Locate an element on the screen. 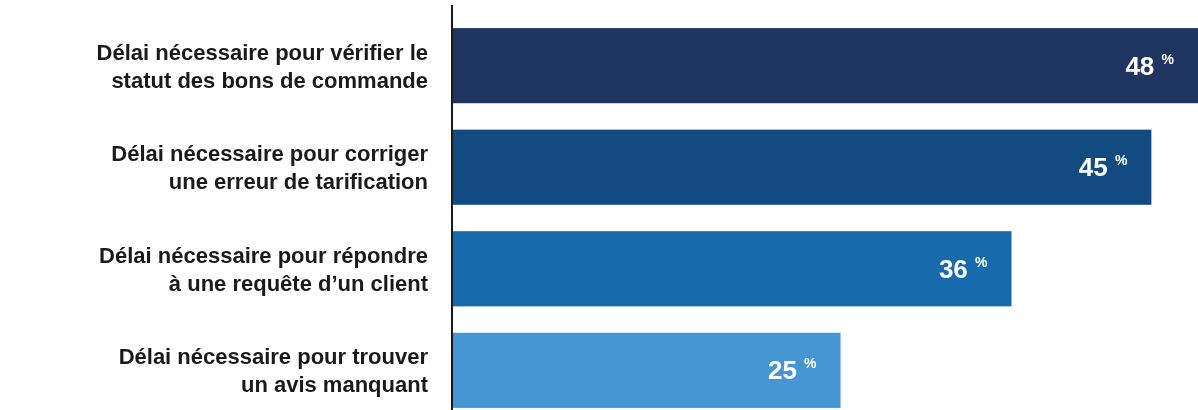  data-label: 45 $^{%}$ is located at coordinates (1103, 167).